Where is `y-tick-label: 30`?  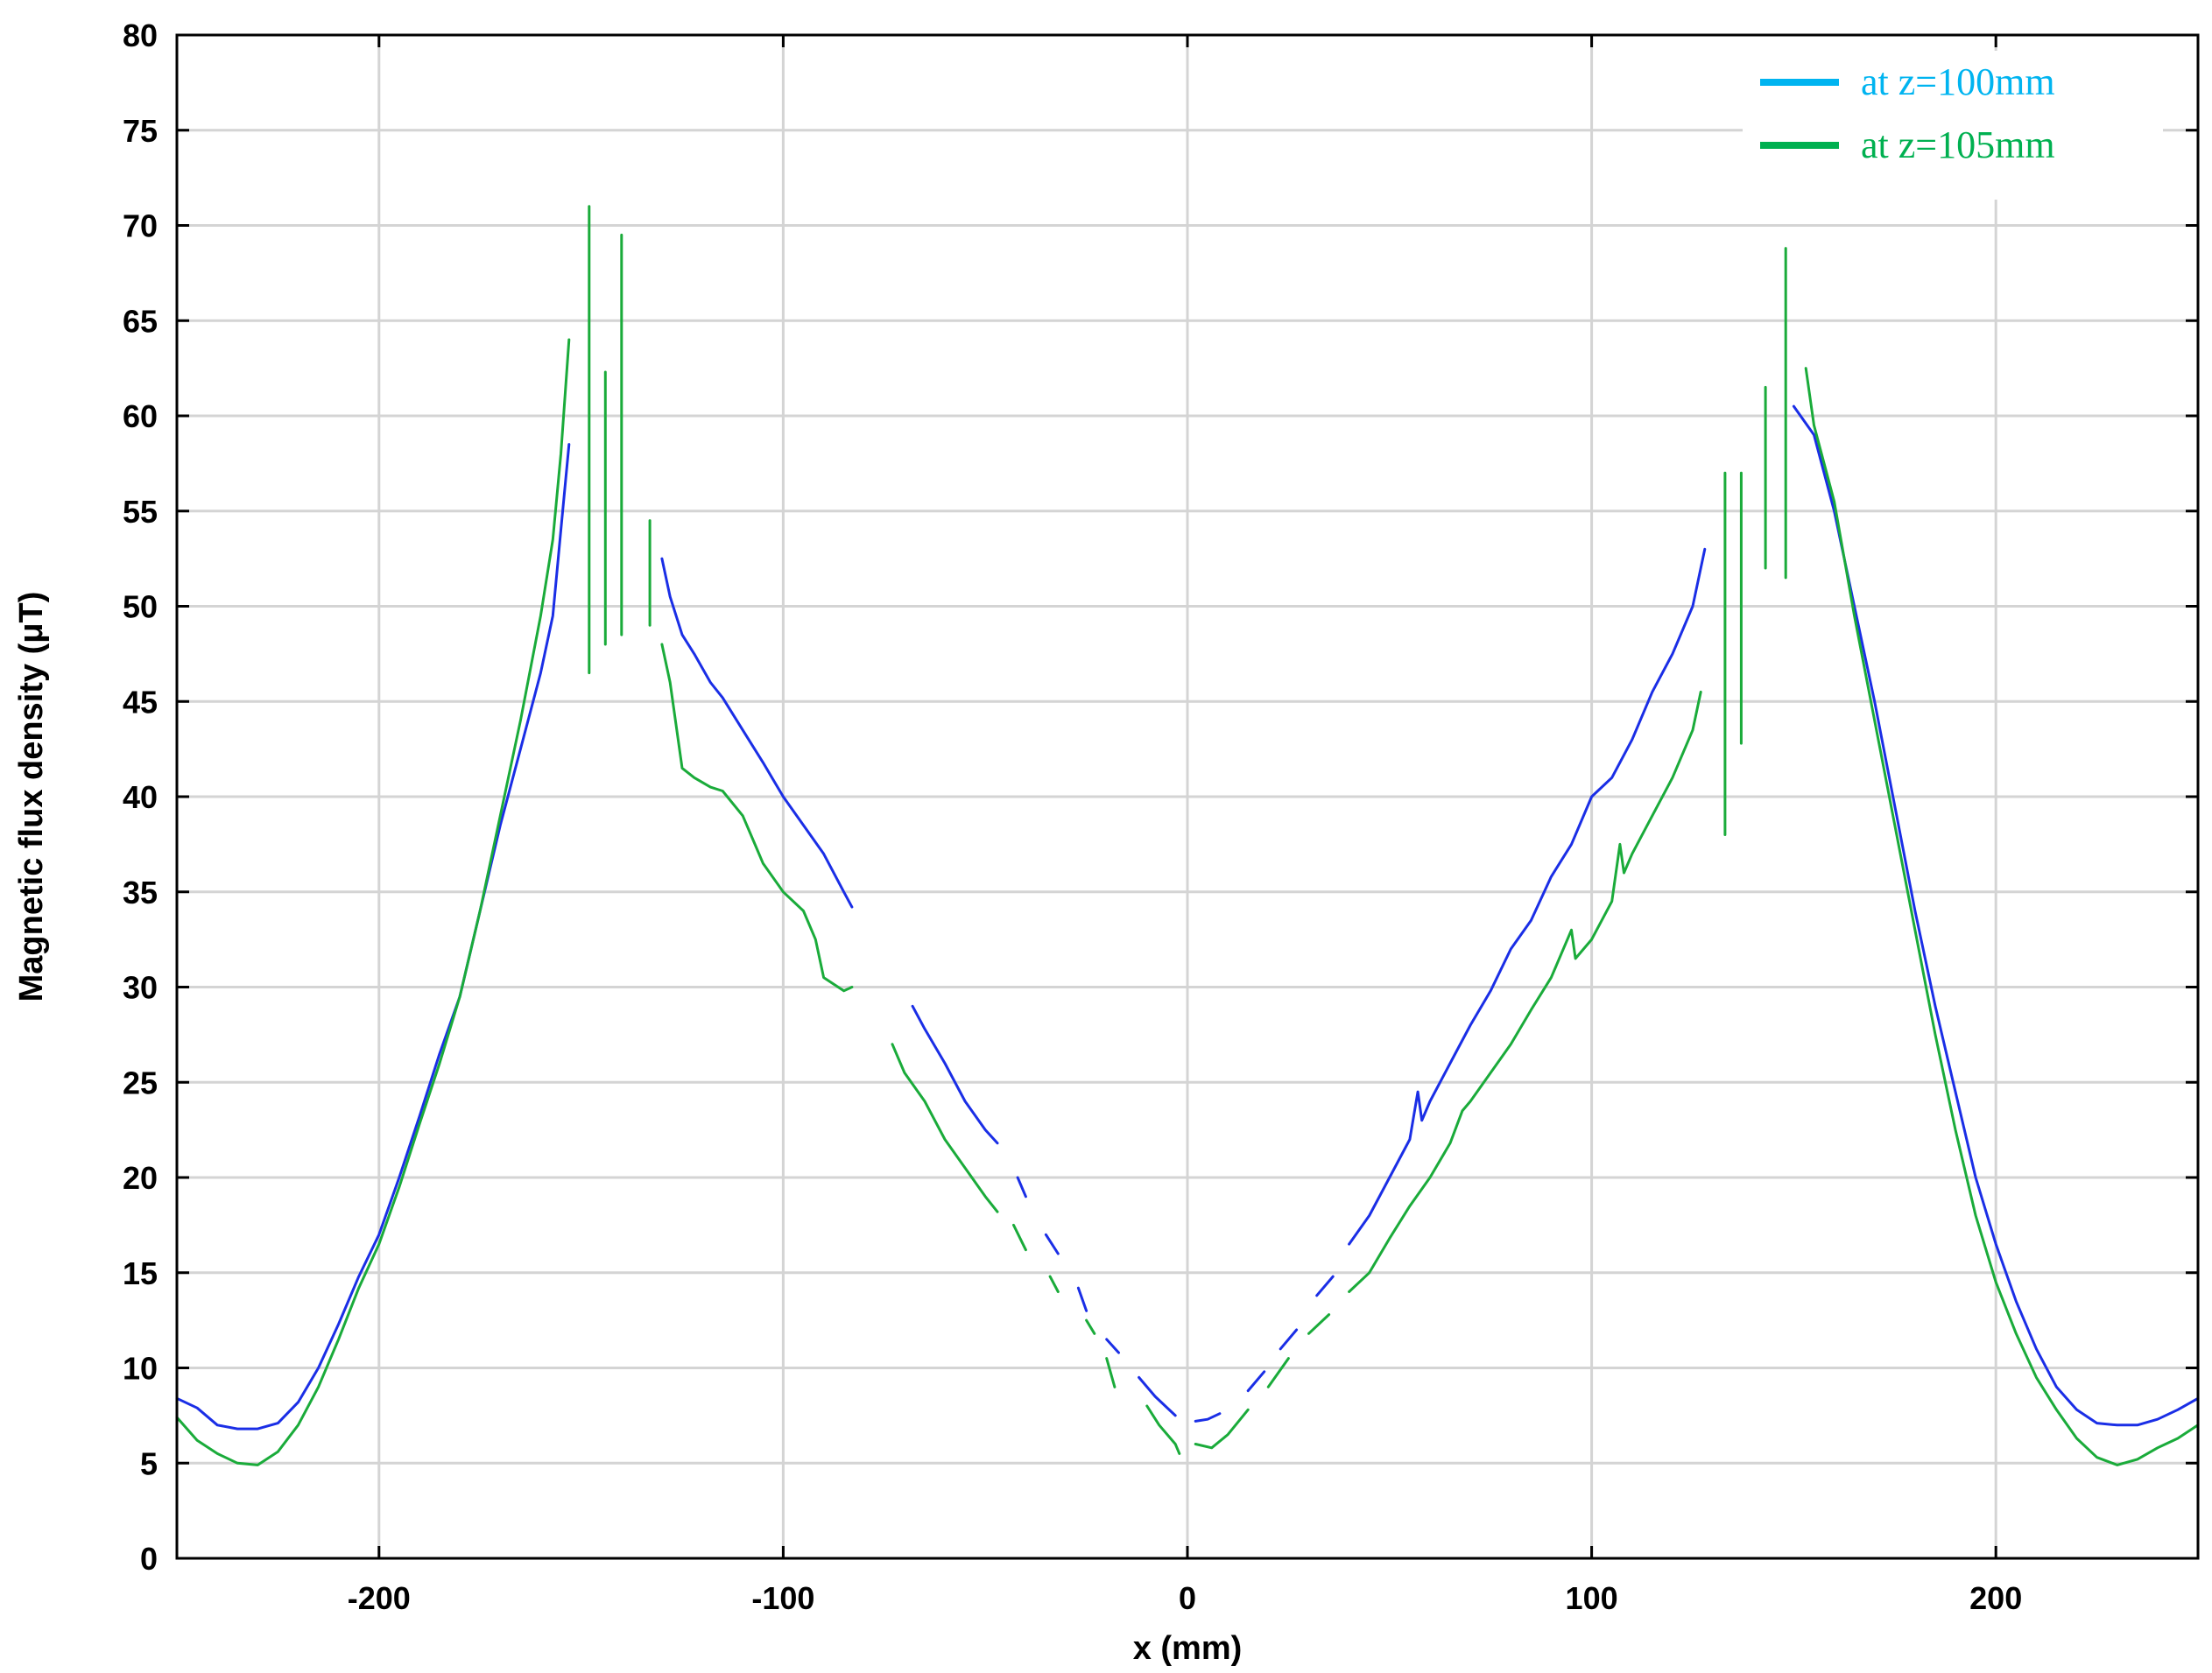
y-tick-label: 30 is located at coordinates (140, 988).